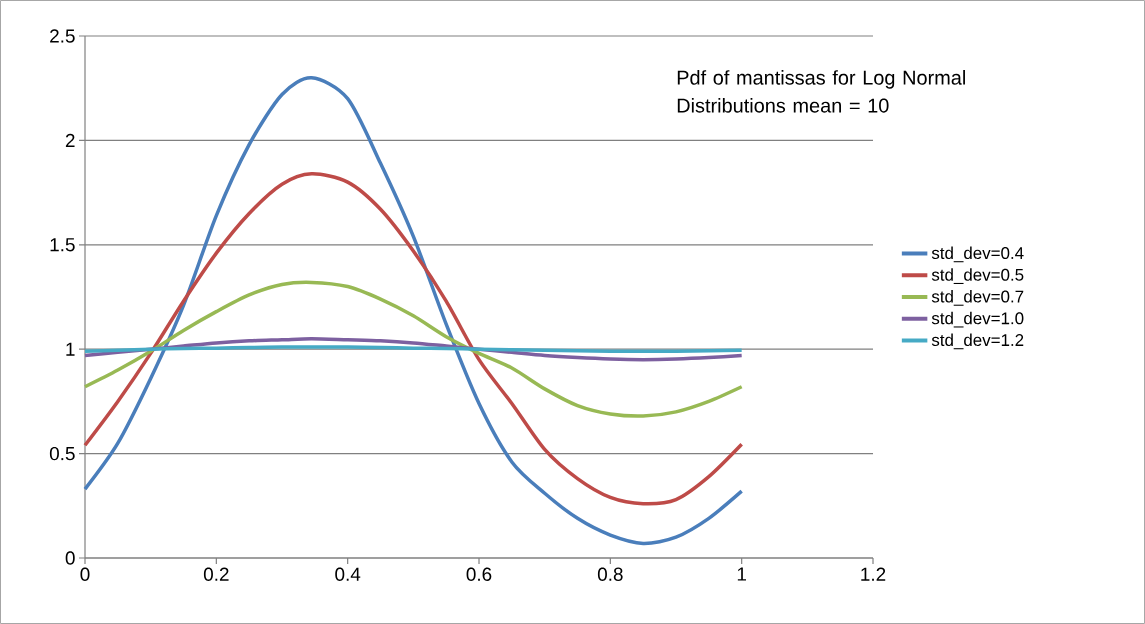 The image size is (1145, 624). What do you see at coordinates (413, 349) in the screenshot?
I see `line-series` at bounding box center [413, 349].